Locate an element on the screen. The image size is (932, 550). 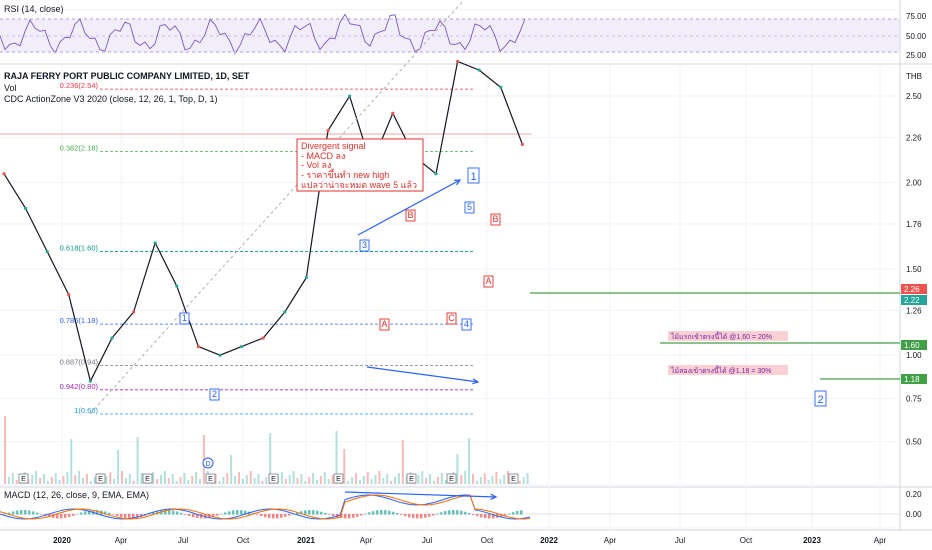
time-tick-5: Apr is located at coordinates (366, 540).